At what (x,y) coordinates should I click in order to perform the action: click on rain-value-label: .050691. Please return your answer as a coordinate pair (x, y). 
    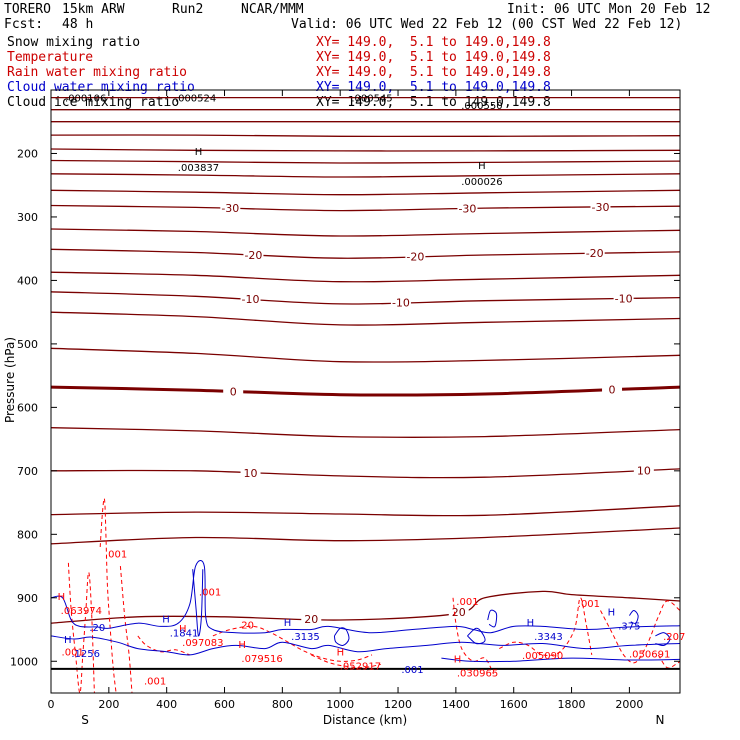
    Looking at the image, I should click on (649, 655).